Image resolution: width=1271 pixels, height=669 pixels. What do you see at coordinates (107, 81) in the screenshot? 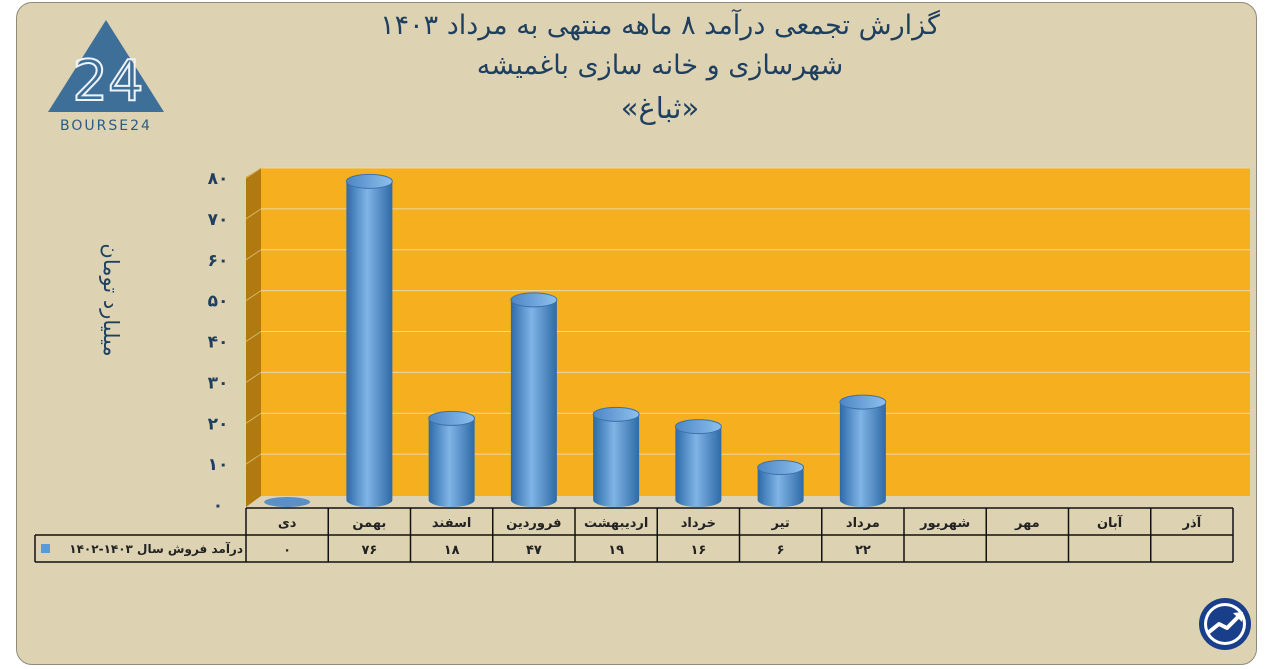
I see `logo-digits: 24` at bounding box center [107, 81].